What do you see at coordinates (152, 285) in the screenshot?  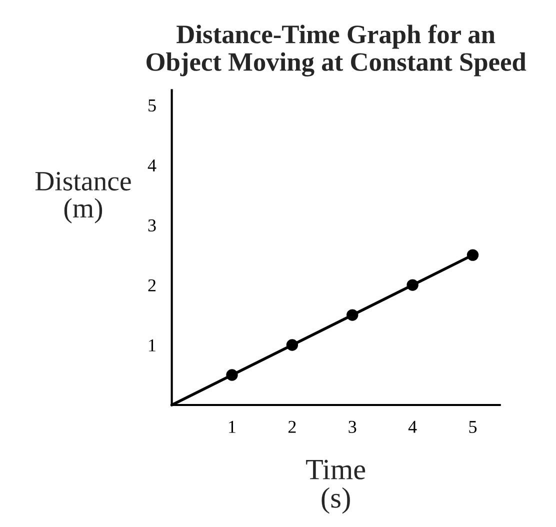 I see `y-tick-label: 2` at bounding box center [152, 285].